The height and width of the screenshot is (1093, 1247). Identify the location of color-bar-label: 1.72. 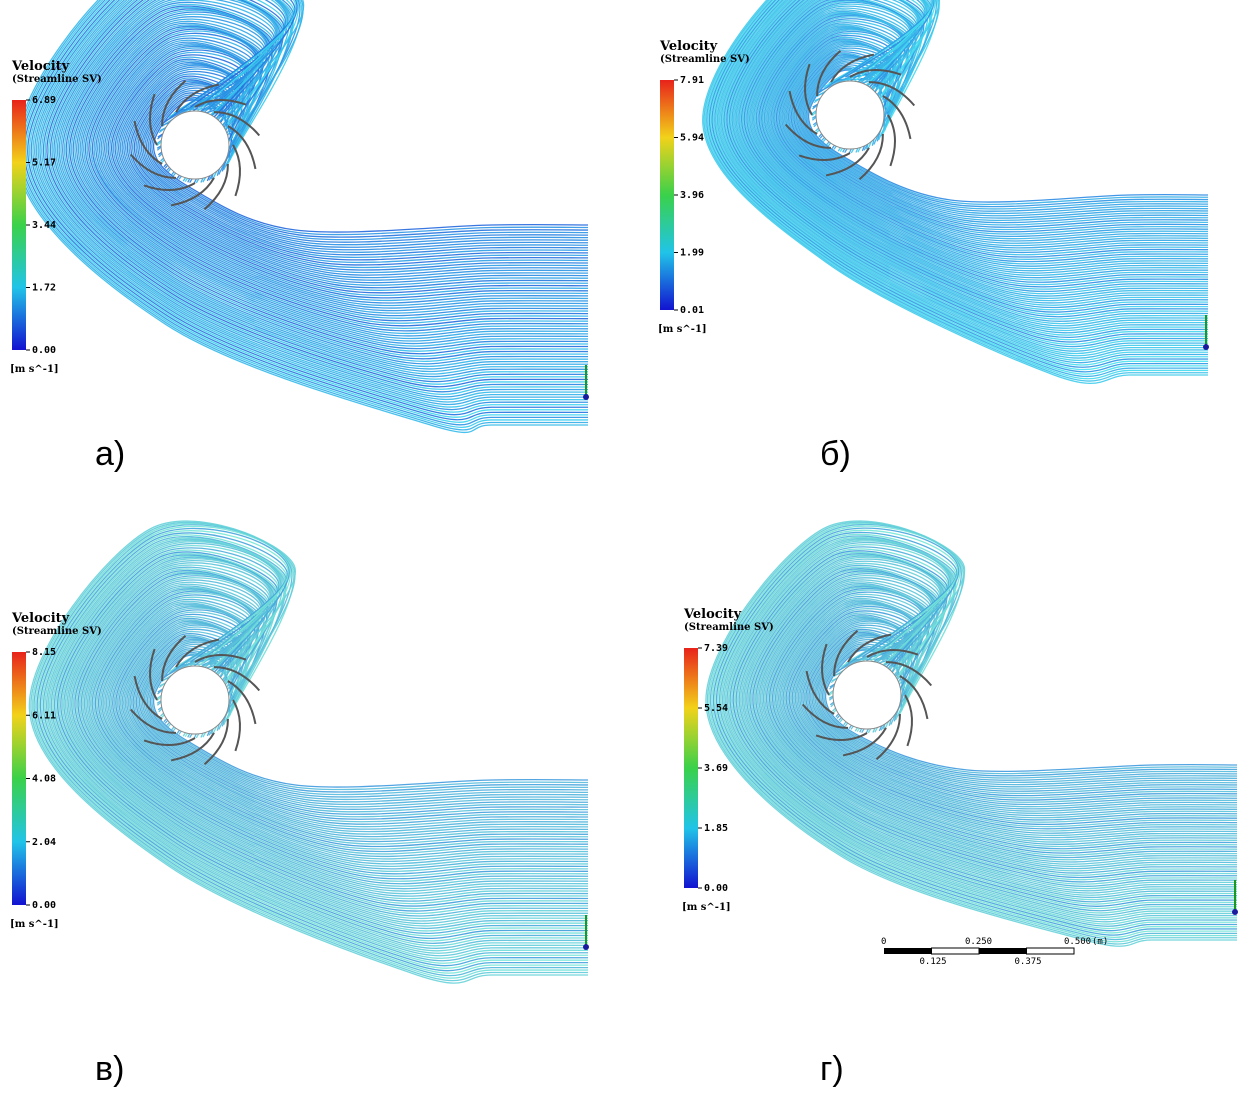
(44, 288).